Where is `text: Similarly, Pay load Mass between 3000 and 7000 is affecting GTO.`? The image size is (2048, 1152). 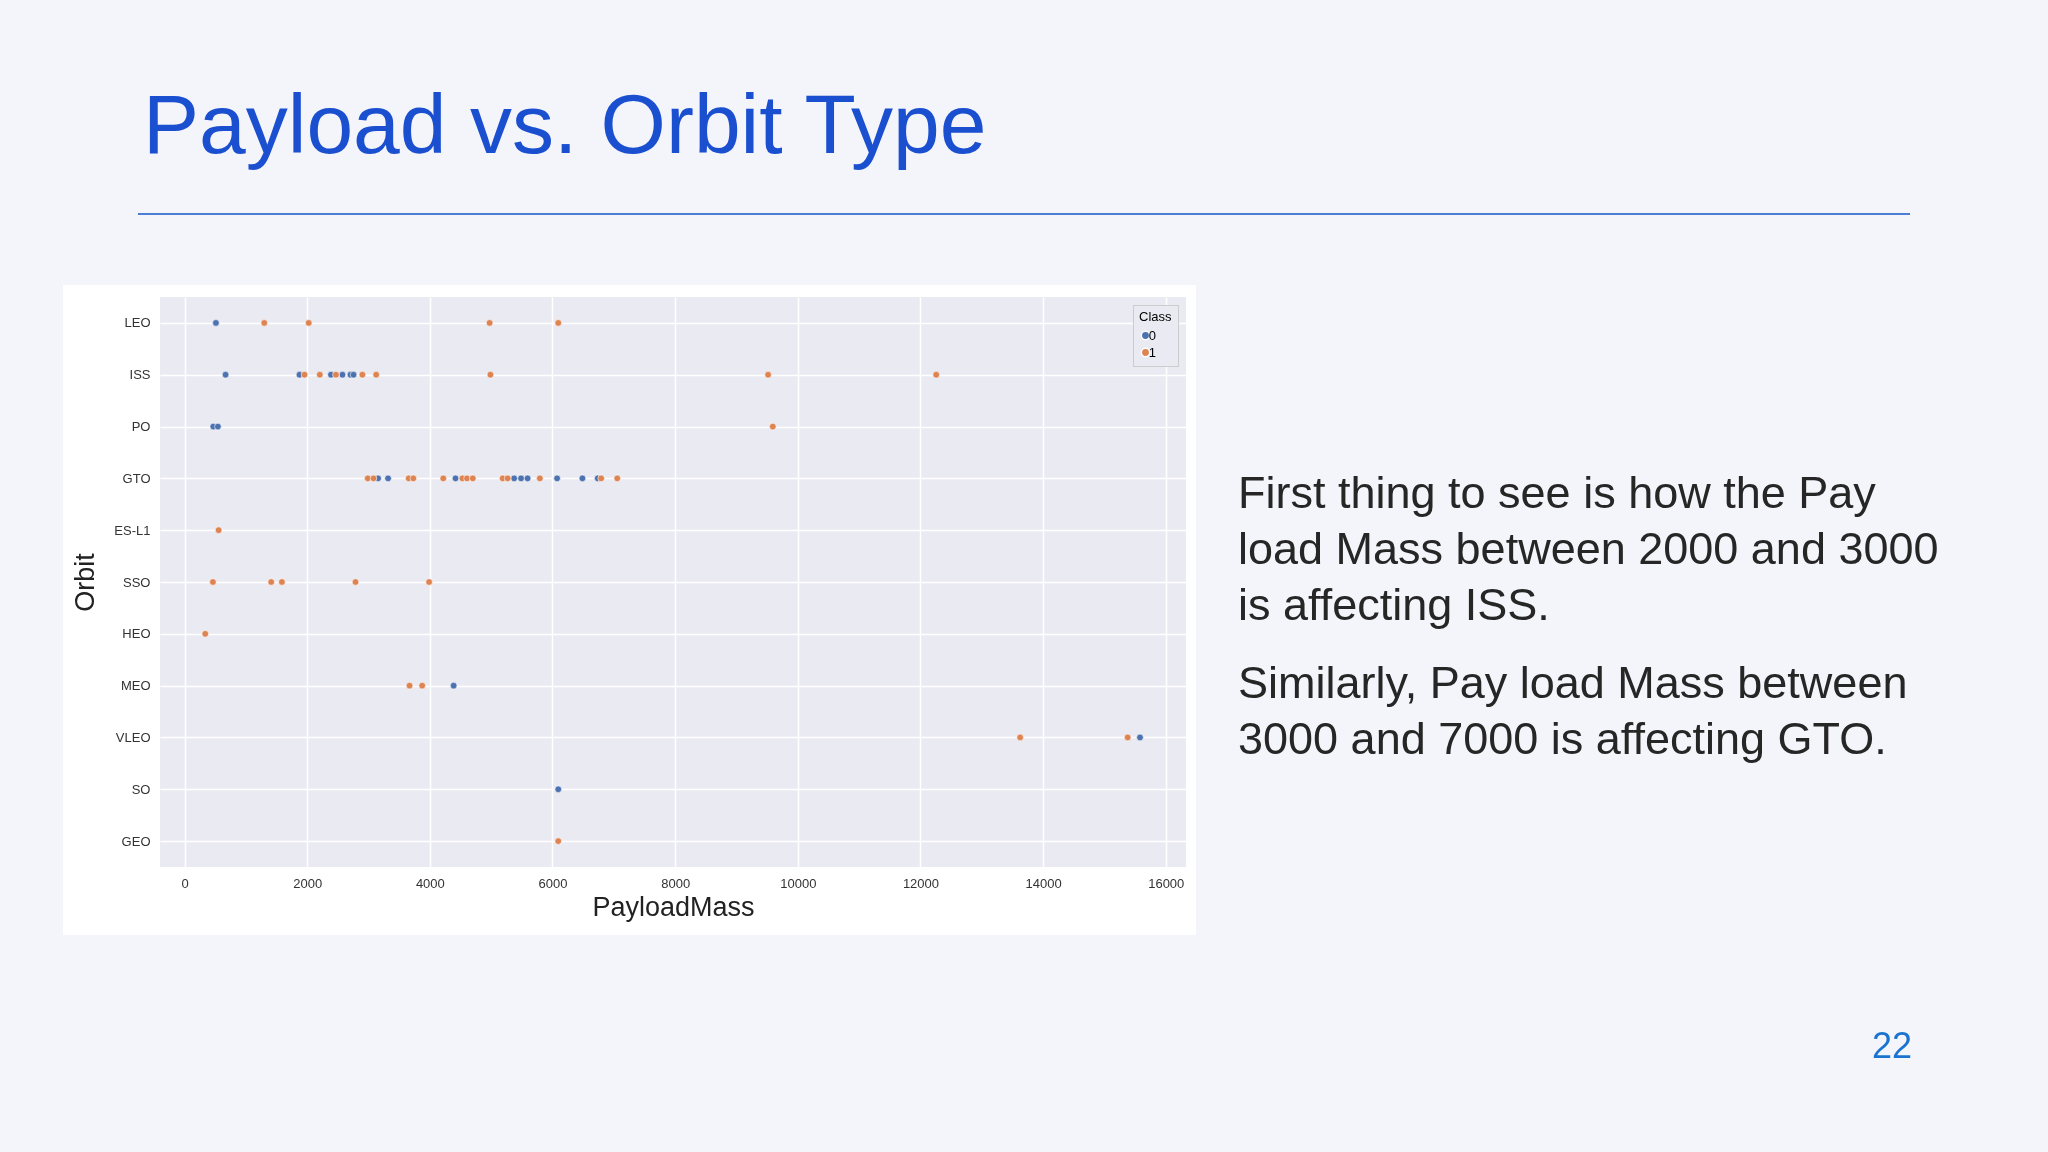
text: Similarly, Pay load Mass between 3000 and 7000 is affecting GTO. is located at coordinates (1573, 711).